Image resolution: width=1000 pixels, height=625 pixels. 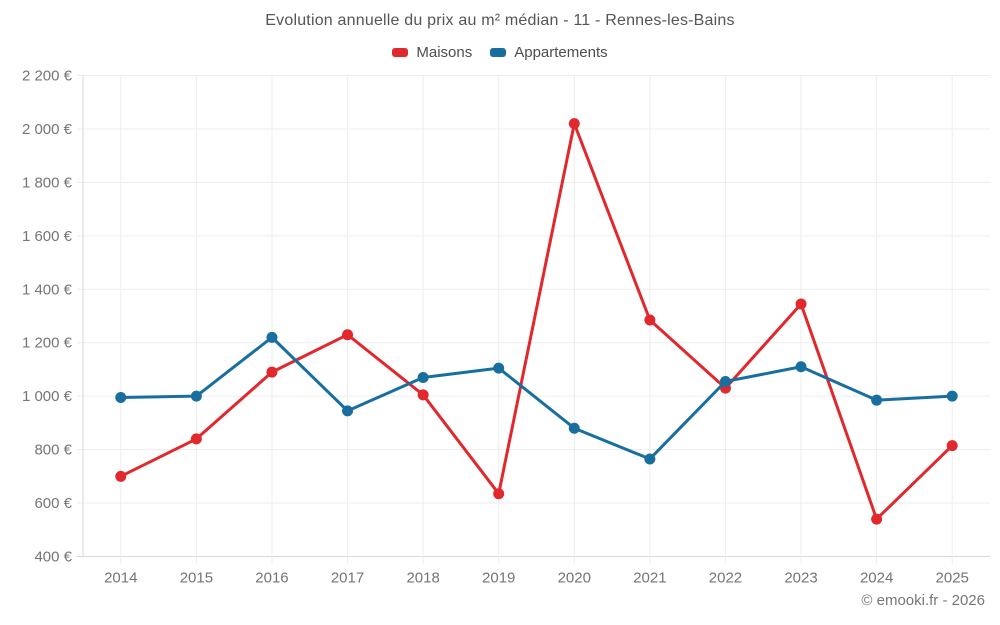 What do you see at coordinates (423, 377) in the screenshot?
I see `data-point-appartements-2018` at bounding box center [423, 377].